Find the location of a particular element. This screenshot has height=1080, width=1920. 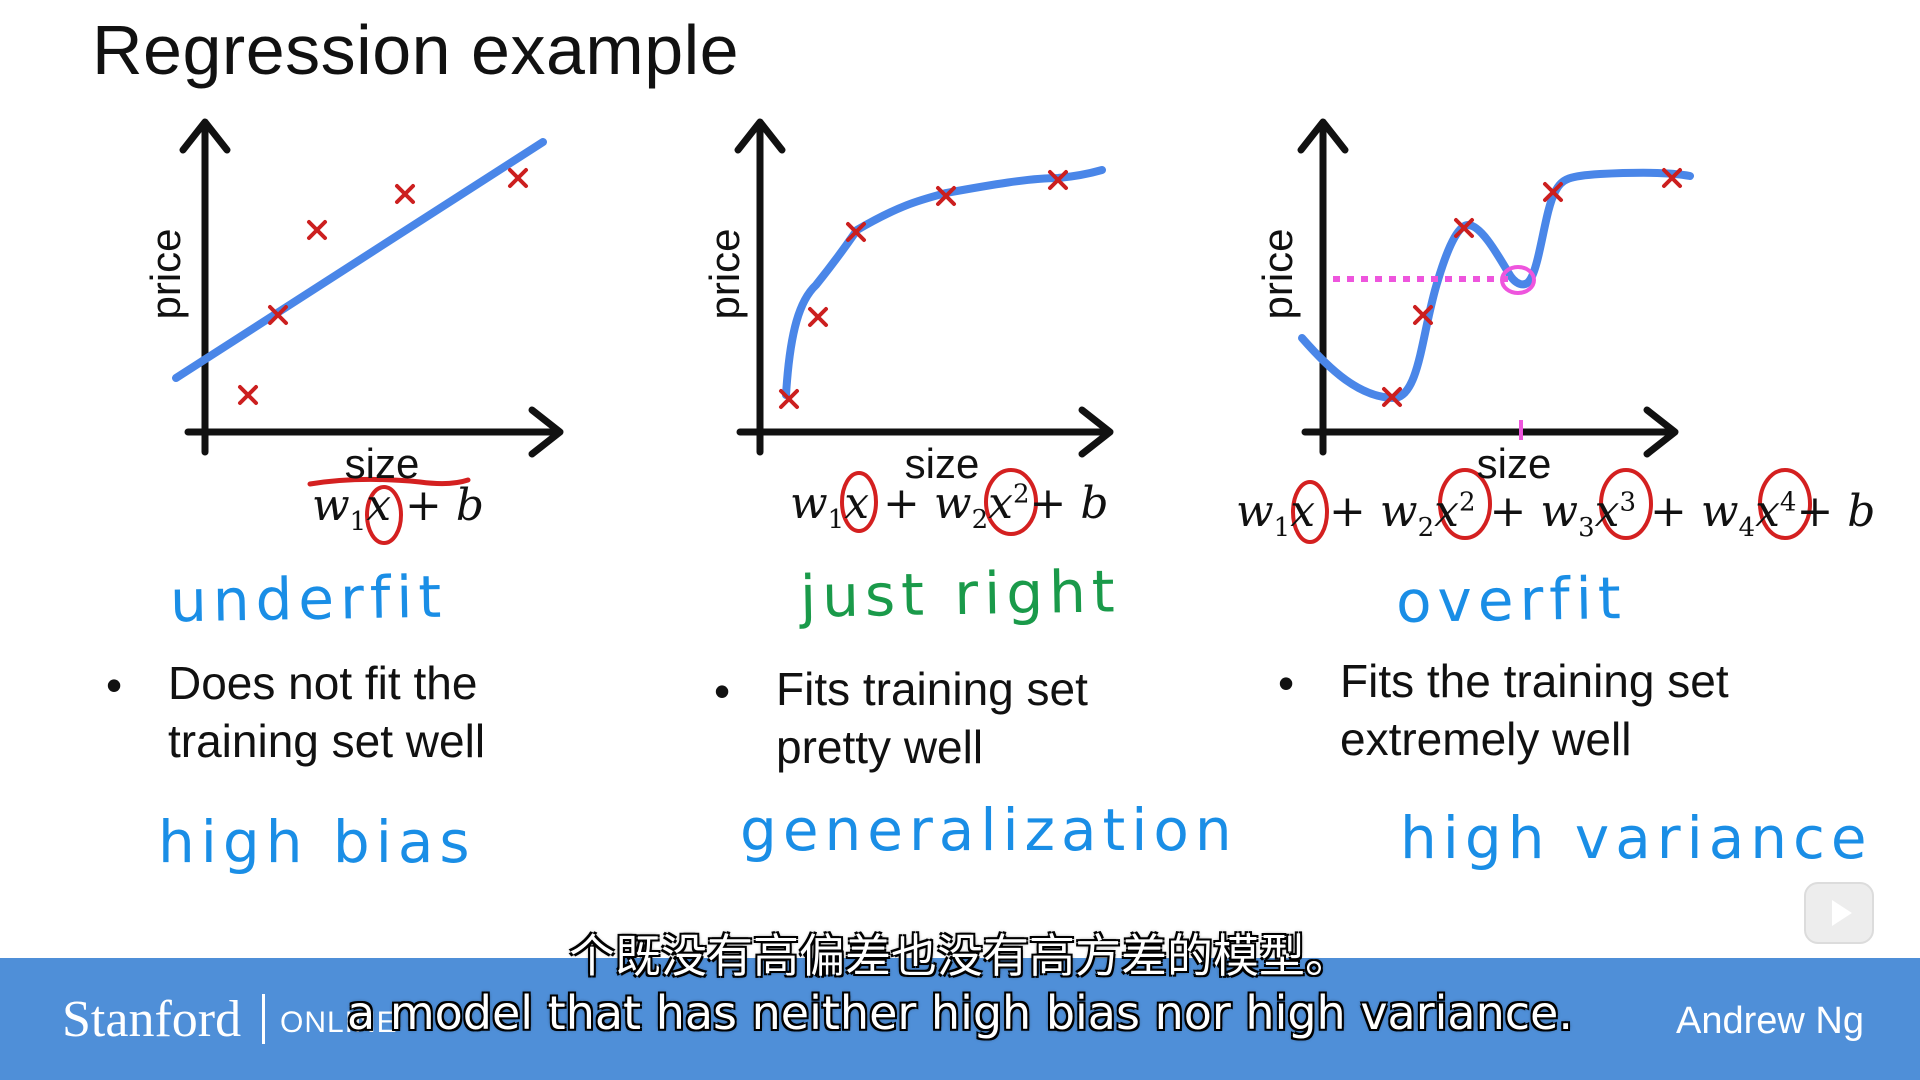

brand-divider is located at coordinates (263, 1019).